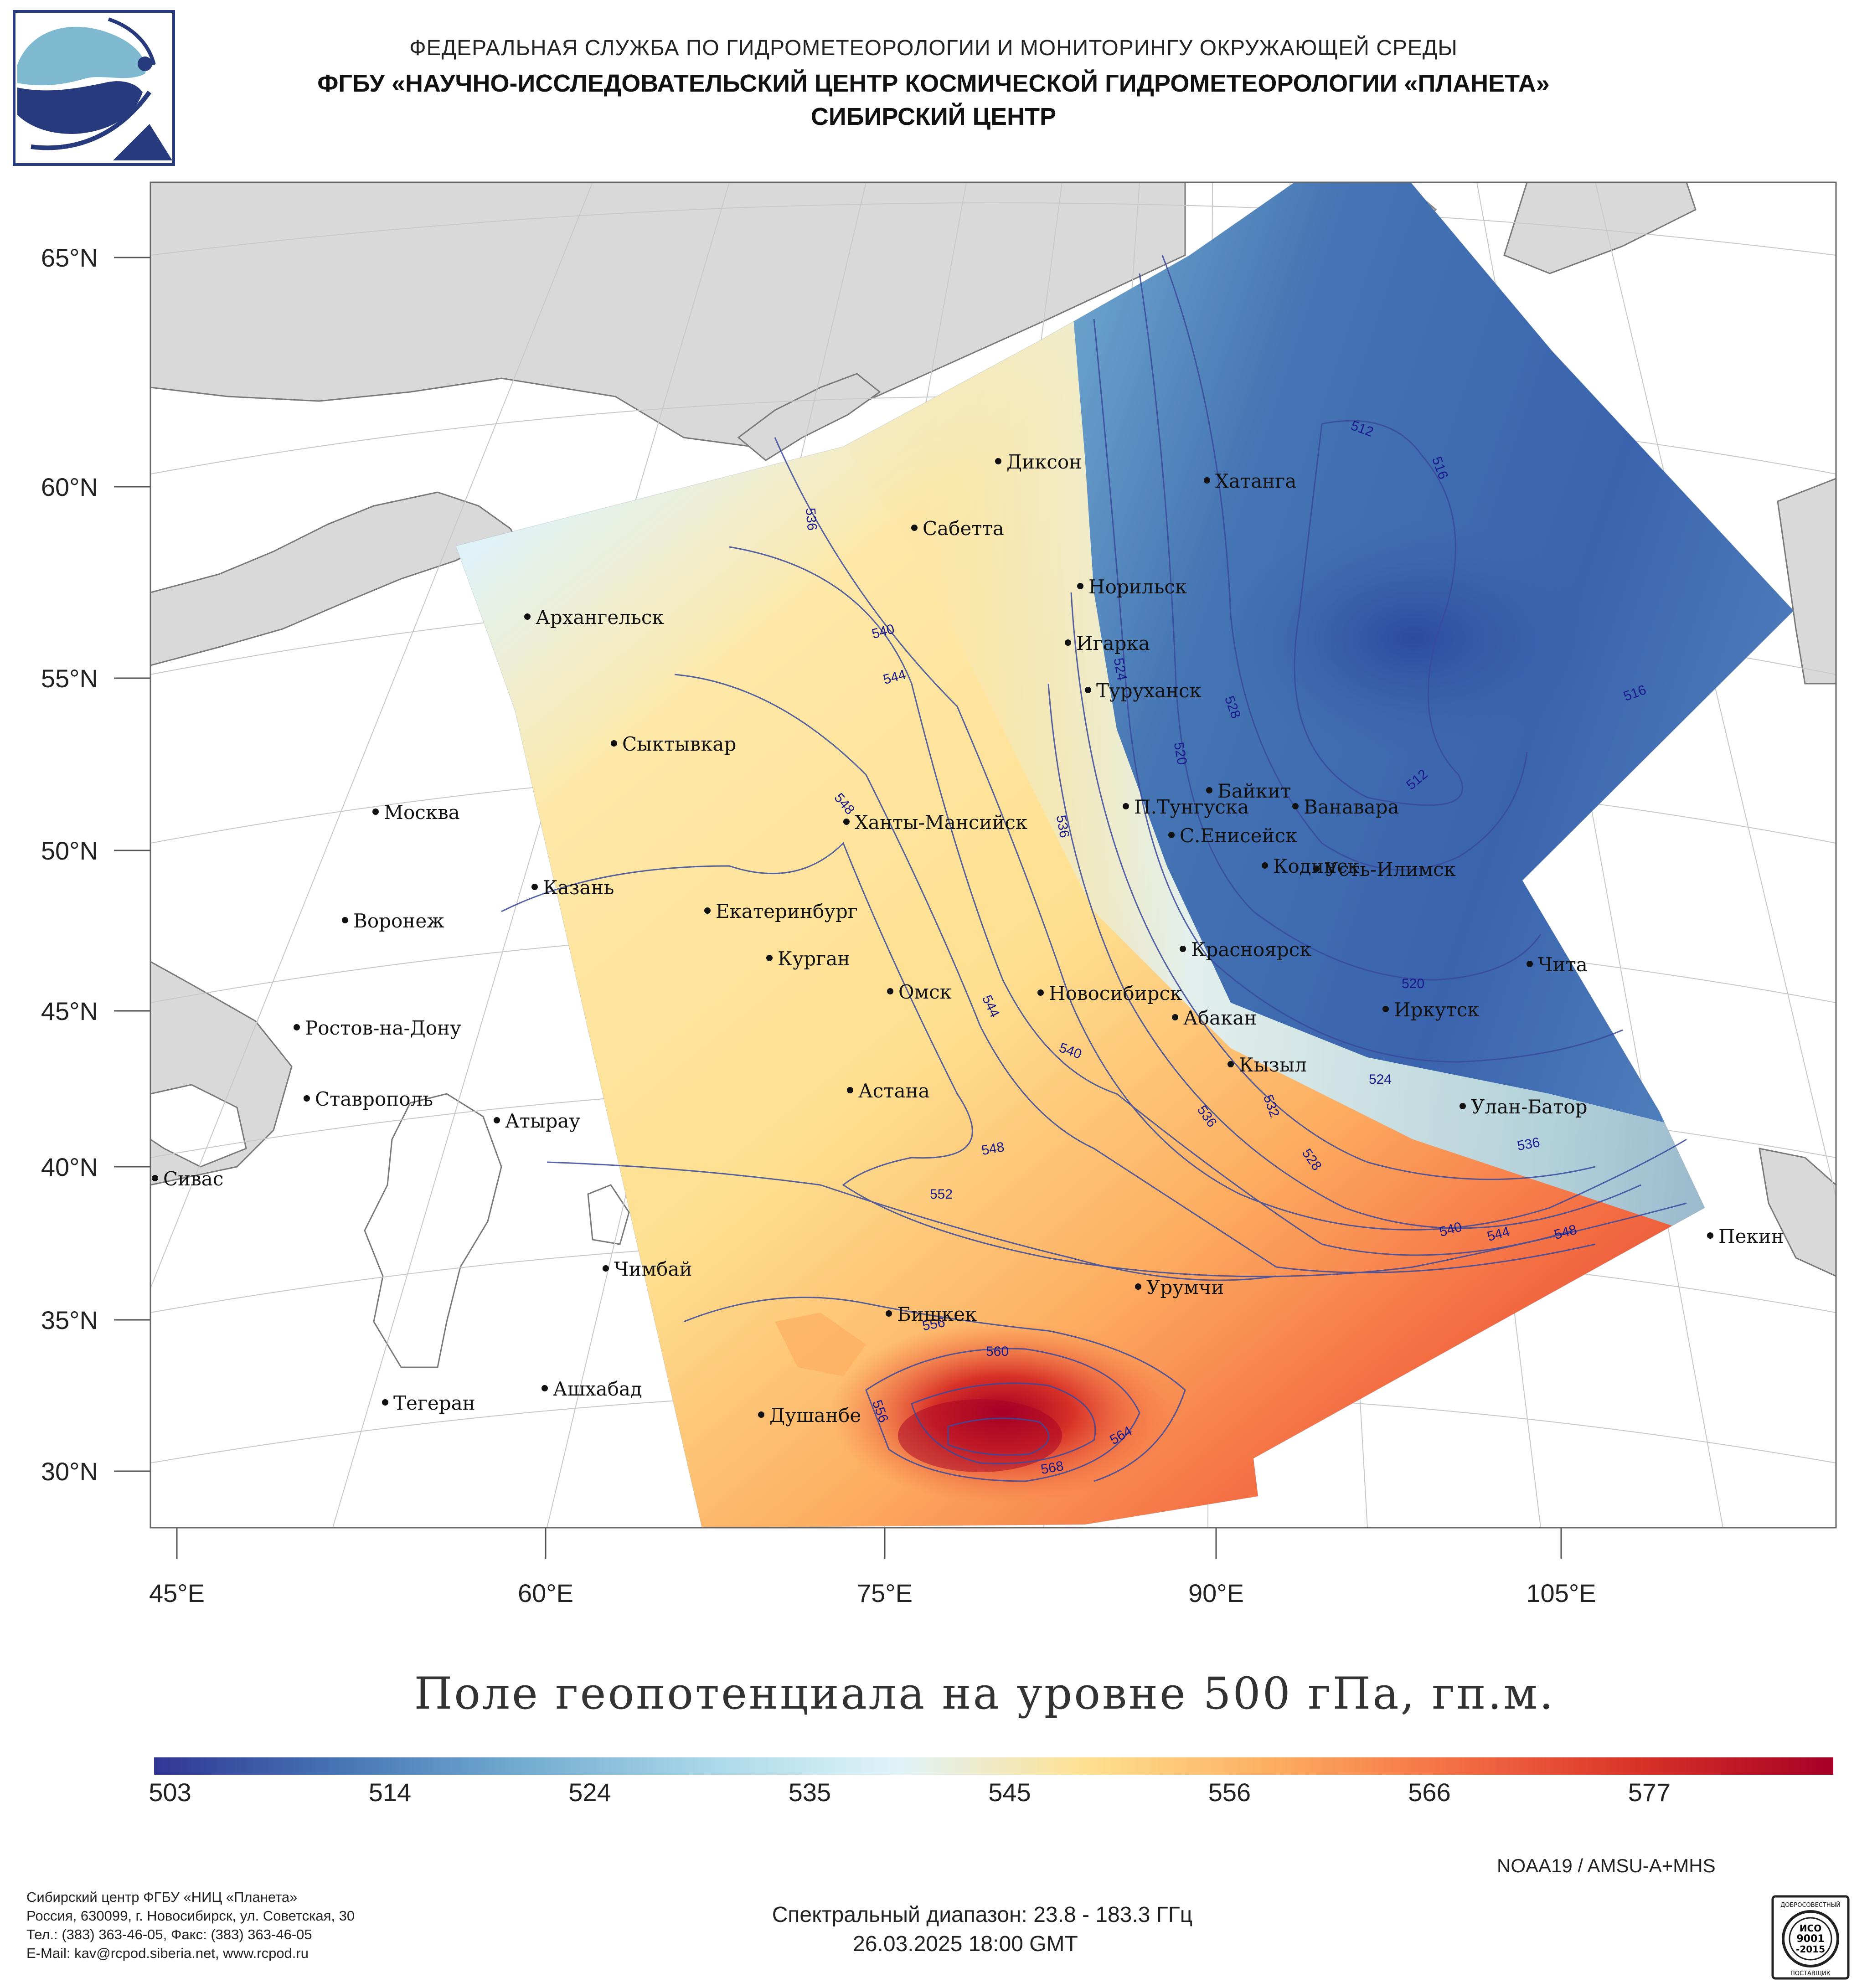 This screenshot has height=1988, width=1867. What do you see at coordinates (1254, 791) in the screenshot?
I see `city-label: Байкит` at bounding box center [1254, 791].